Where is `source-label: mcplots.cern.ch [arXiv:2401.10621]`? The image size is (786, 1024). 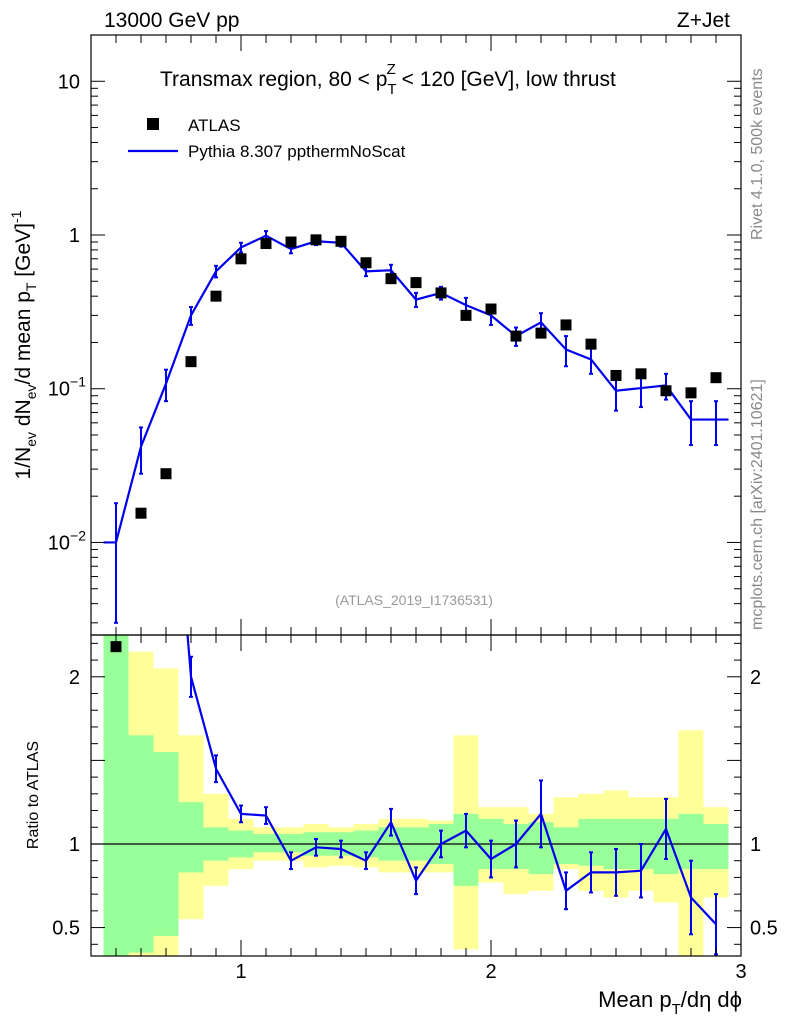
source-label: mcplots.cern.ch [arXiv:2401.10621] is located at coordinates (757, 504).